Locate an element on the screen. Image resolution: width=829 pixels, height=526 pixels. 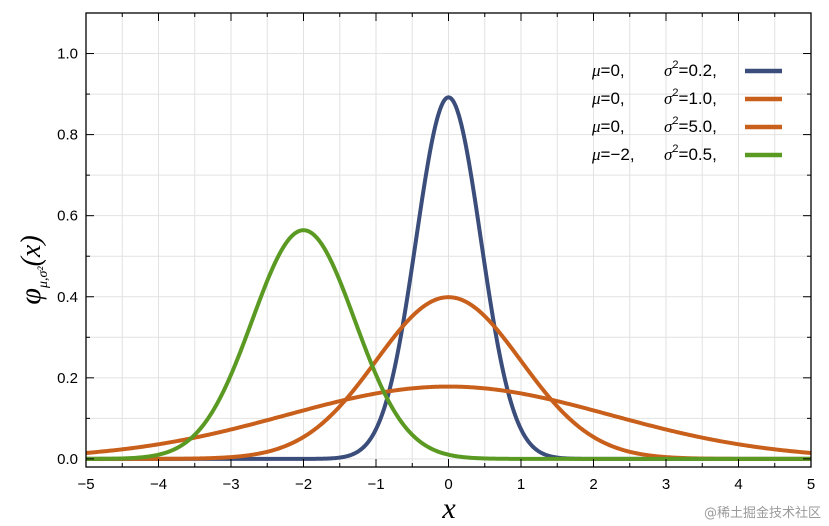
x-tick-label: 2 is located at coordinates (593, 484).